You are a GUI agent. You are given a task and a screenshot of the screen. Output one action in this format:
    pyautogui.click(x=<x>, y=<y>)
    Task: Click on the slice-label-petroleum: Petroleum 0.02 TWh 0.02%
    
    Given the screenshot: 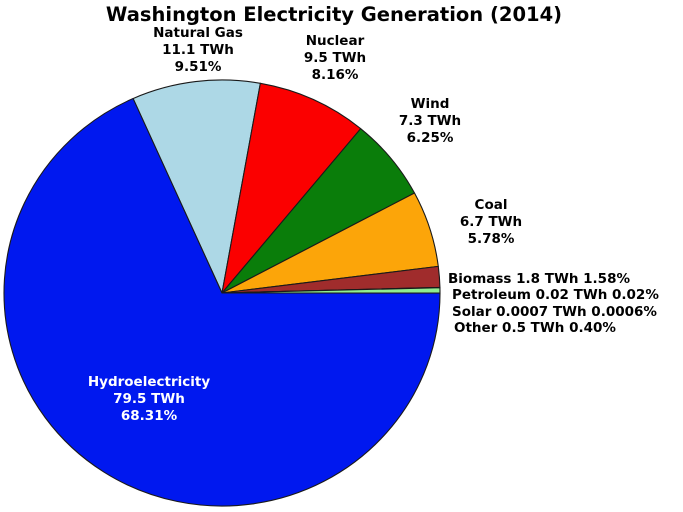 What is the action you would take?
    pyautogui.click(x=555, y=295)
    